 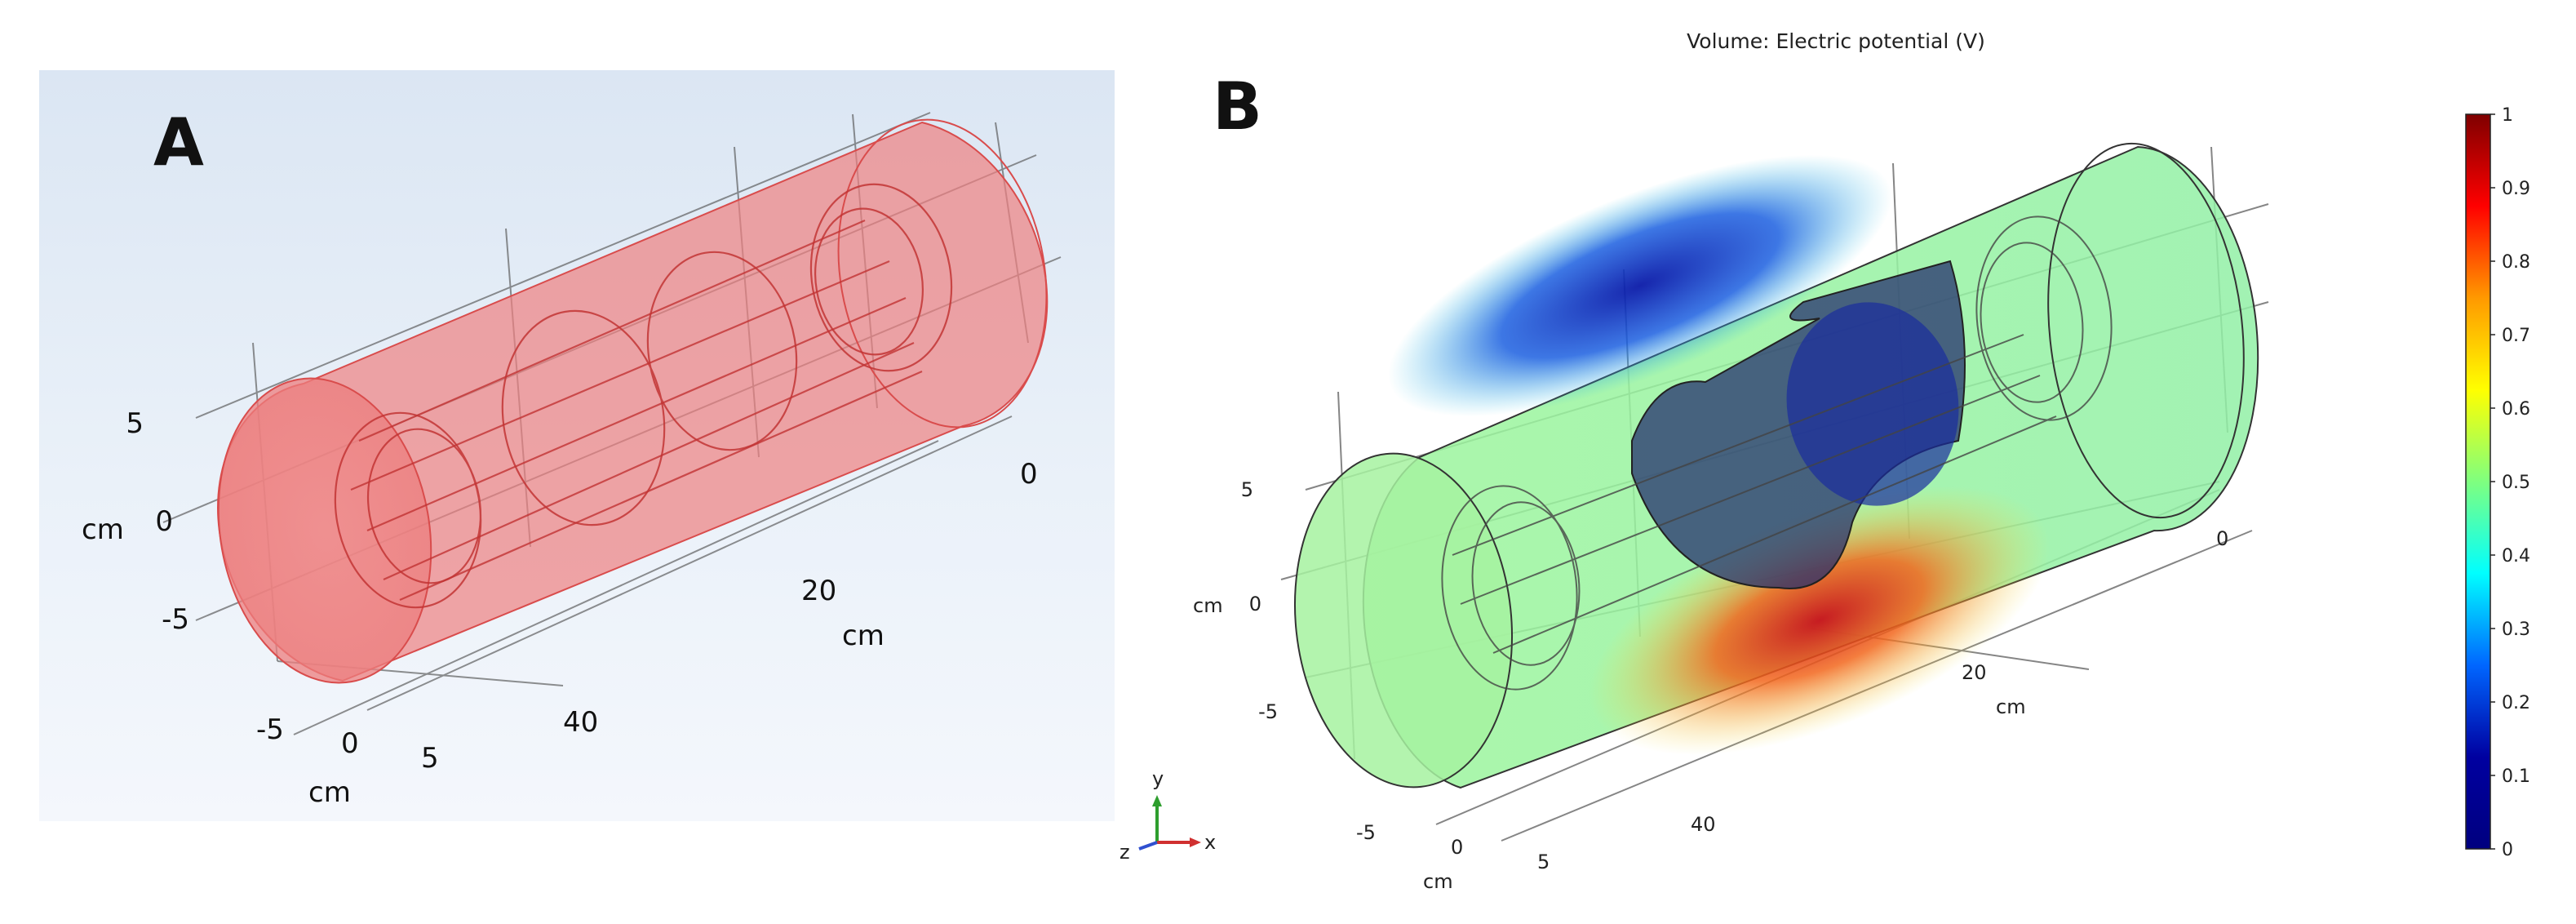 I want to click on panel-a-y-tick: 5, so click(x=135, y=423).